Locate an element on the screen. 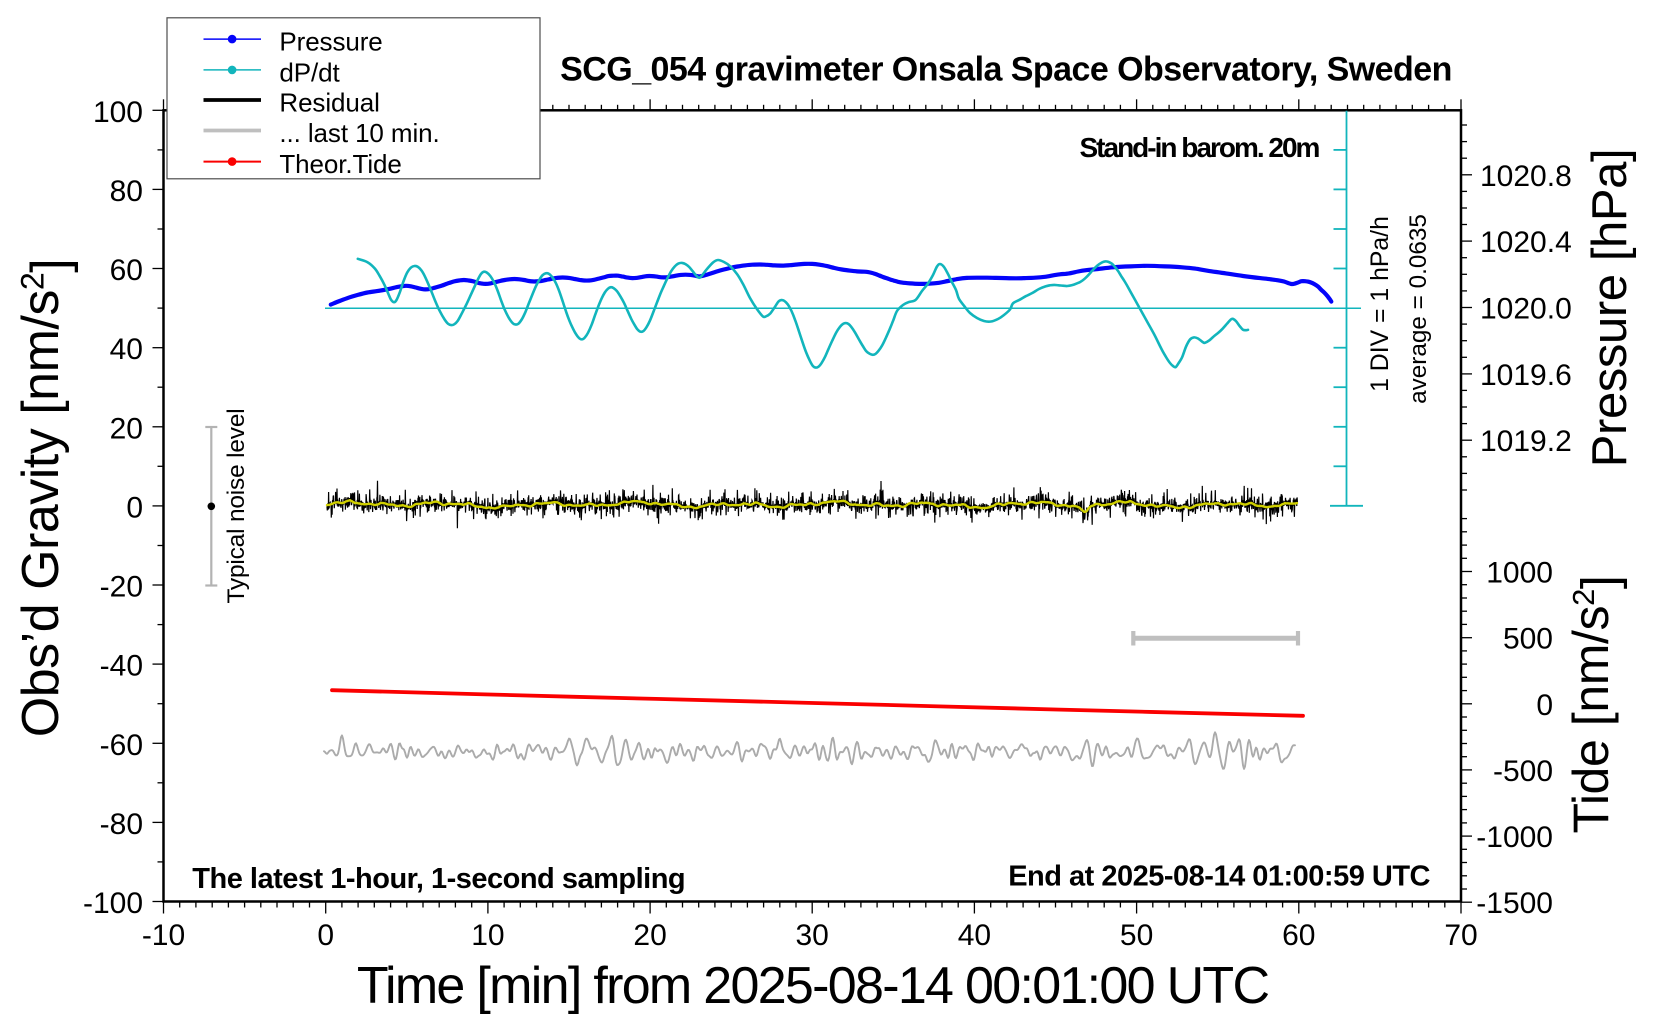 The height and width of the screenshot is (1020, 1660). svg-text: dP/dt is located at coordinates (309, 72).